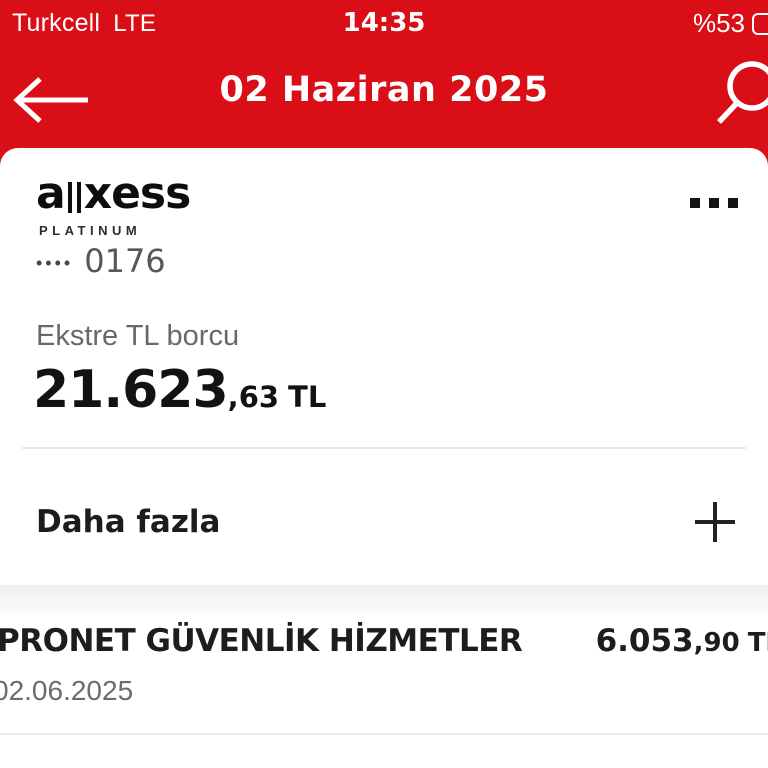 This screenshot has width=768, height=768. I want to click on clock: 14:35, so click(384, 23).